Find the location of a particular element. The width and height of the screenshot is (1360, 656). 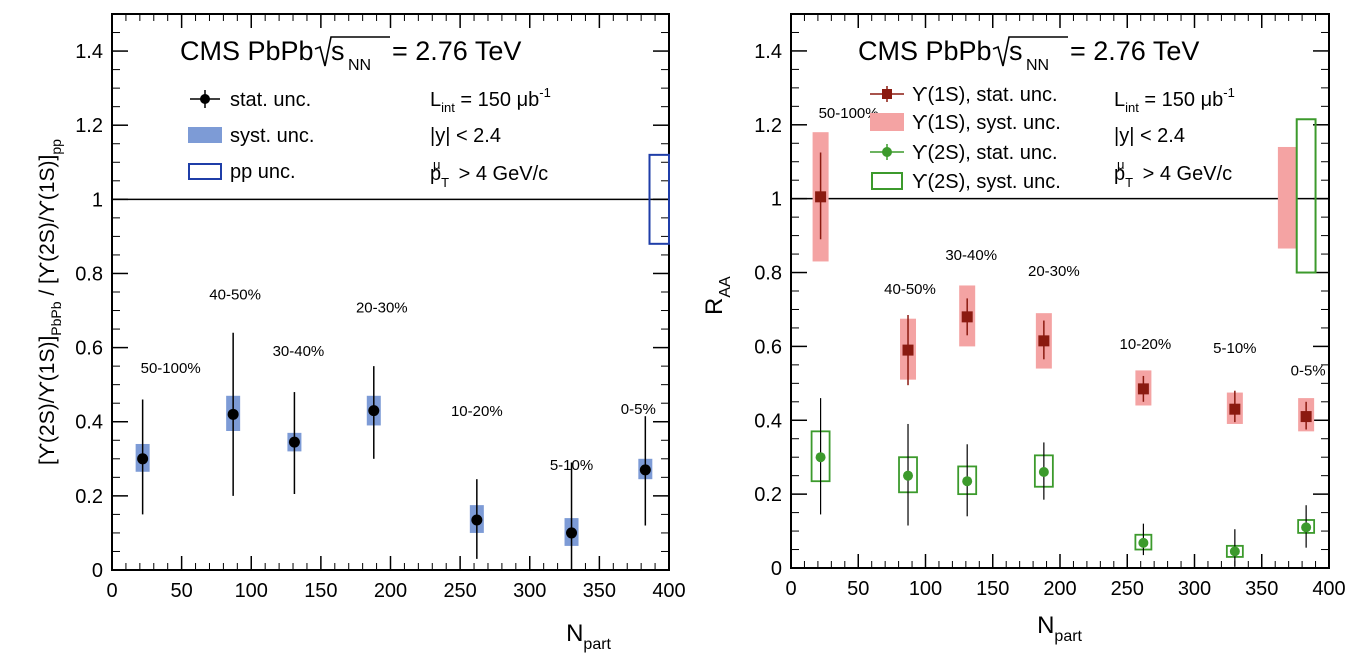

legend-syst-label: syst. unc. is located at coordinates (272, 136).